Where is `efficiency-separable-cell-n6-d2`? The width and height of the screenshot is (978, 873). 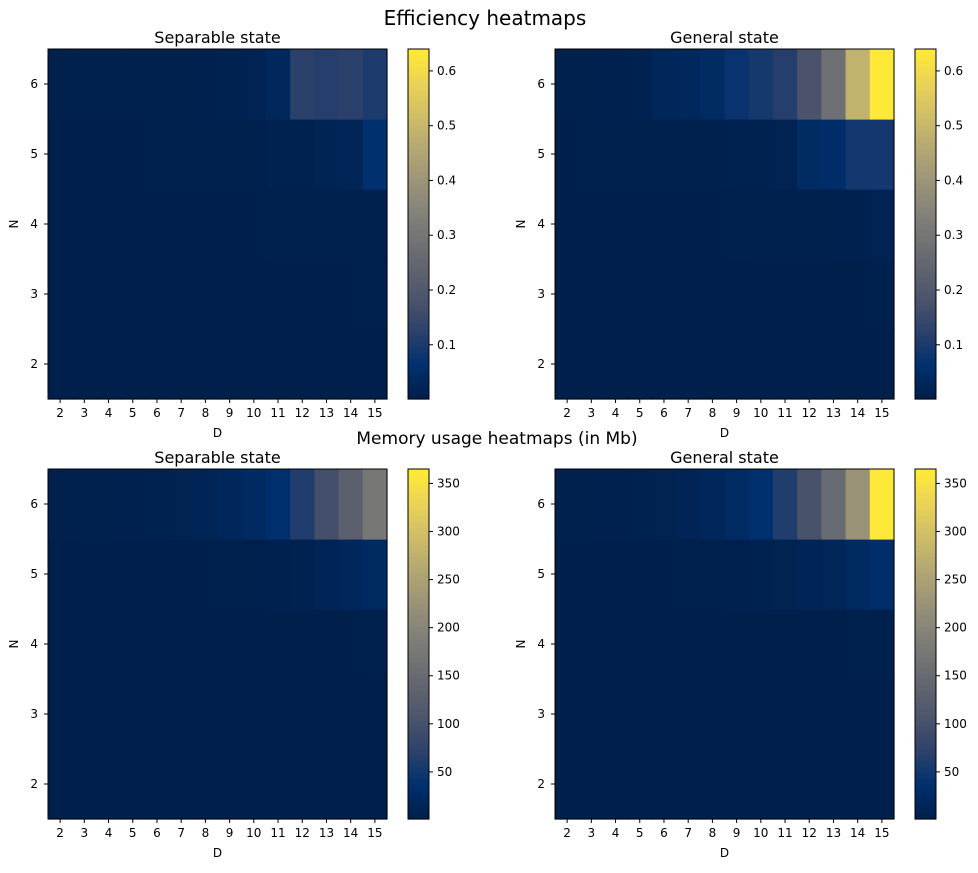
efficiency-separable-cell-n6-d2 is located at coordinates (60, 84).